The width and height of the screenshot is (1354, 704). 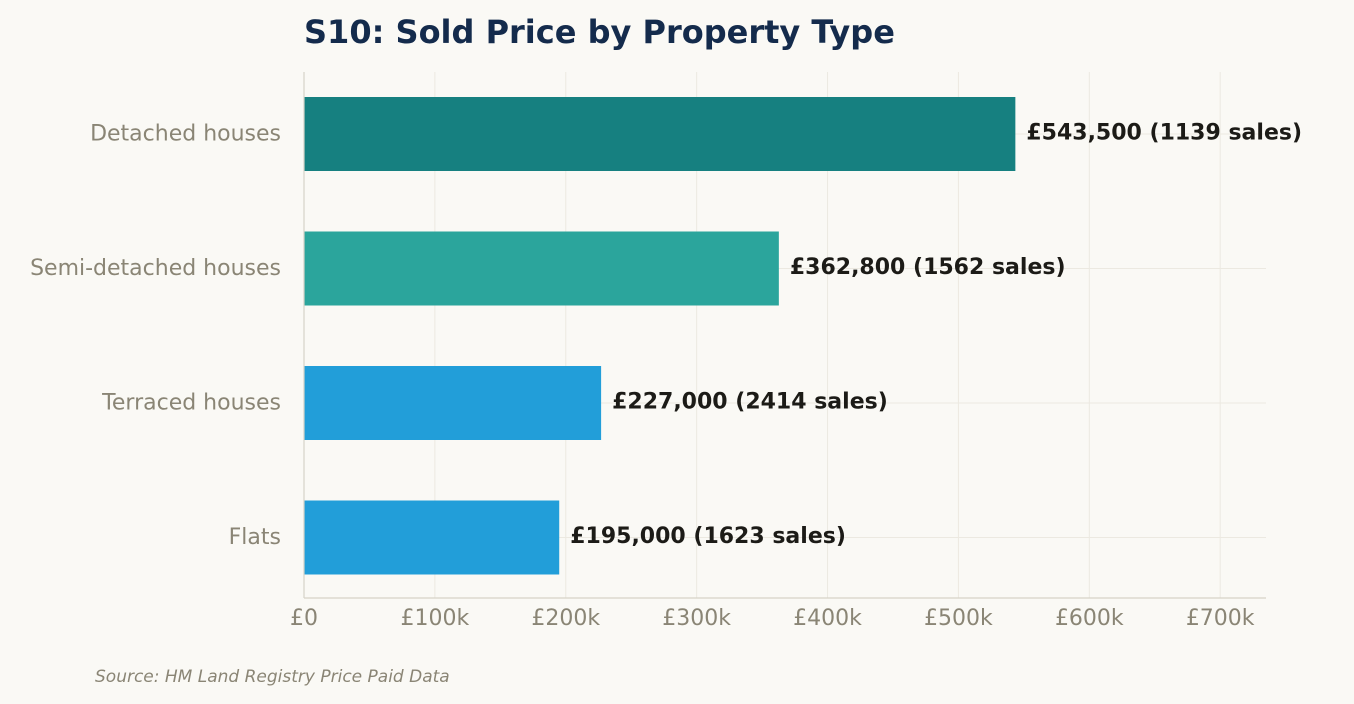 I want to click on data-label: £362,800 (1562 sales), so click(x=928, y=267).